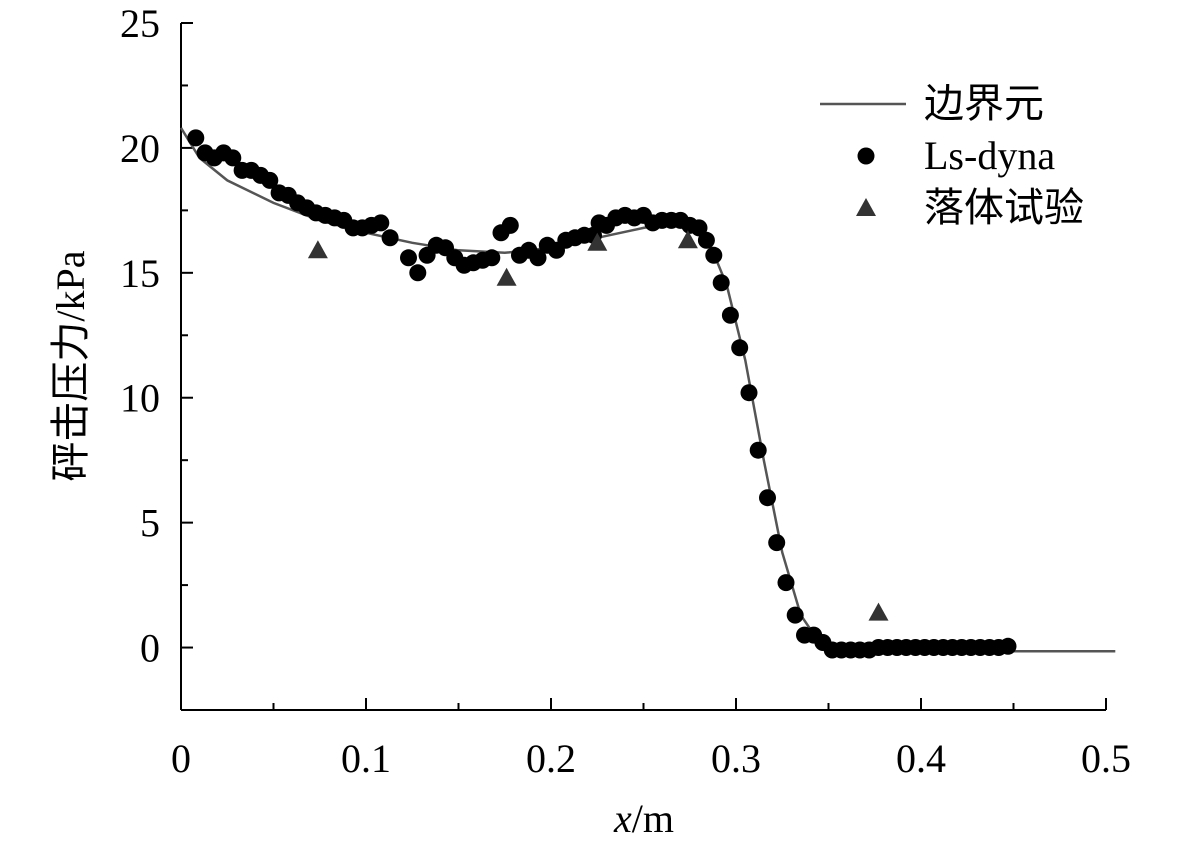 This screenshot has width=1181, height=848. Describe the element at coordinates (653, 818) in the screenshot. I see `x-axis-title-unit: /m` at that location.